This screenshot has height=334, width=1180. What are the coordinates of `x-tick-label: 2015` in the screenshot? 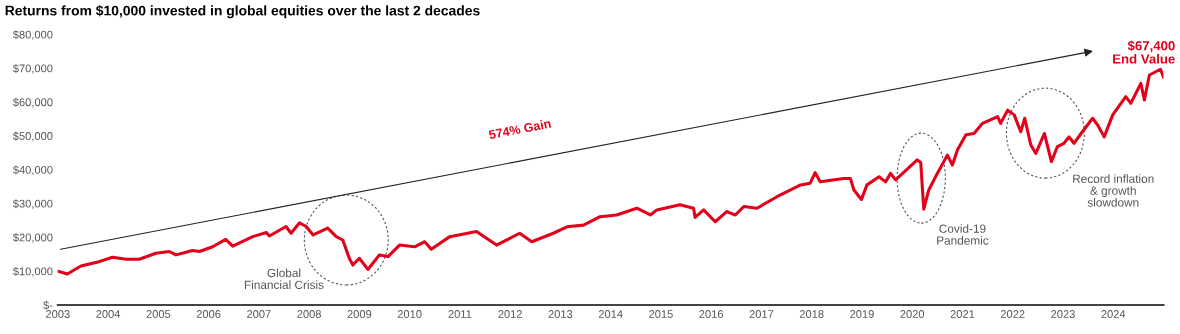 It's located at (661, 314).